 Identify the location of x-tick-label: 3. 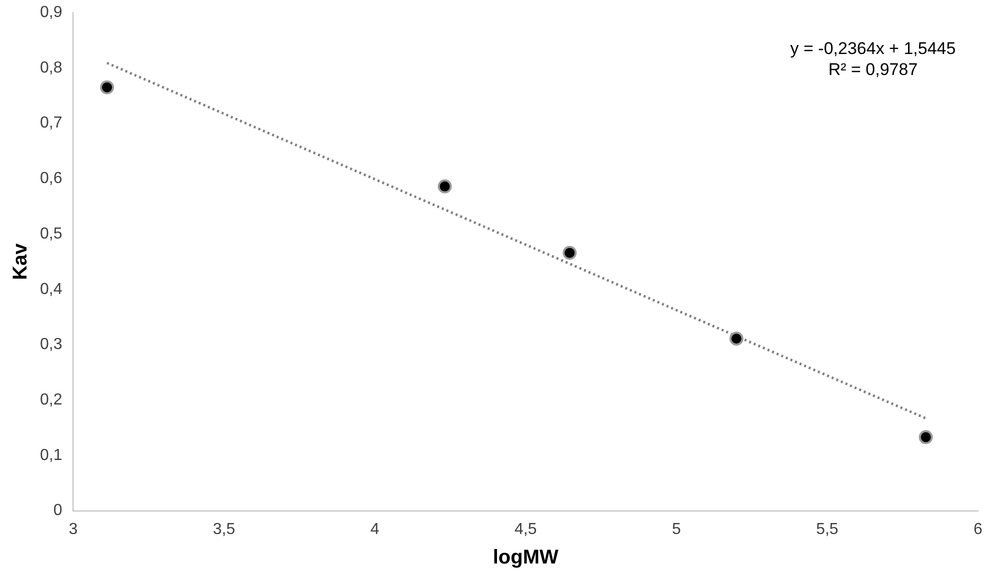
(73, 529).